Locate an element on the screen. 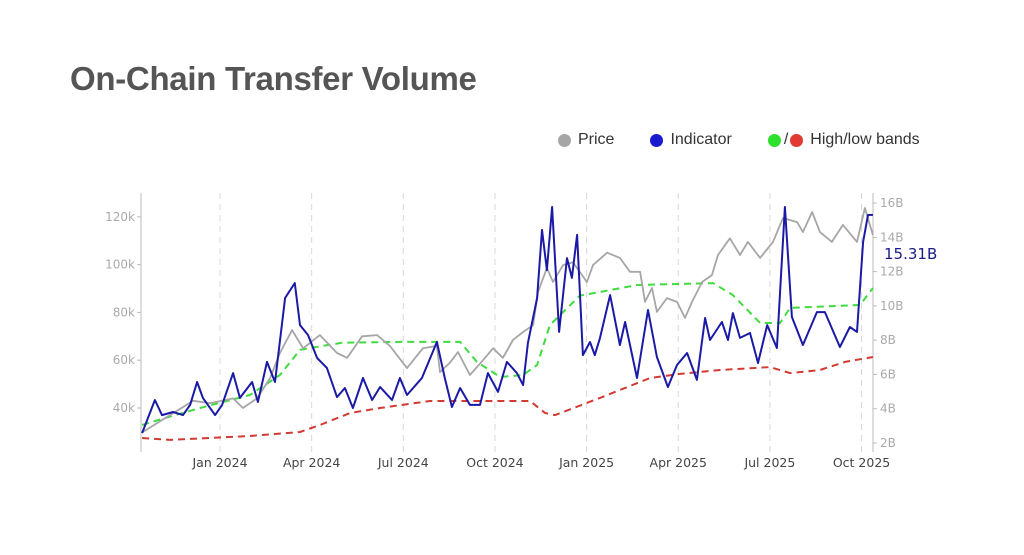  legend-label-bands: High/low bands is located at coordinates (865, 139).